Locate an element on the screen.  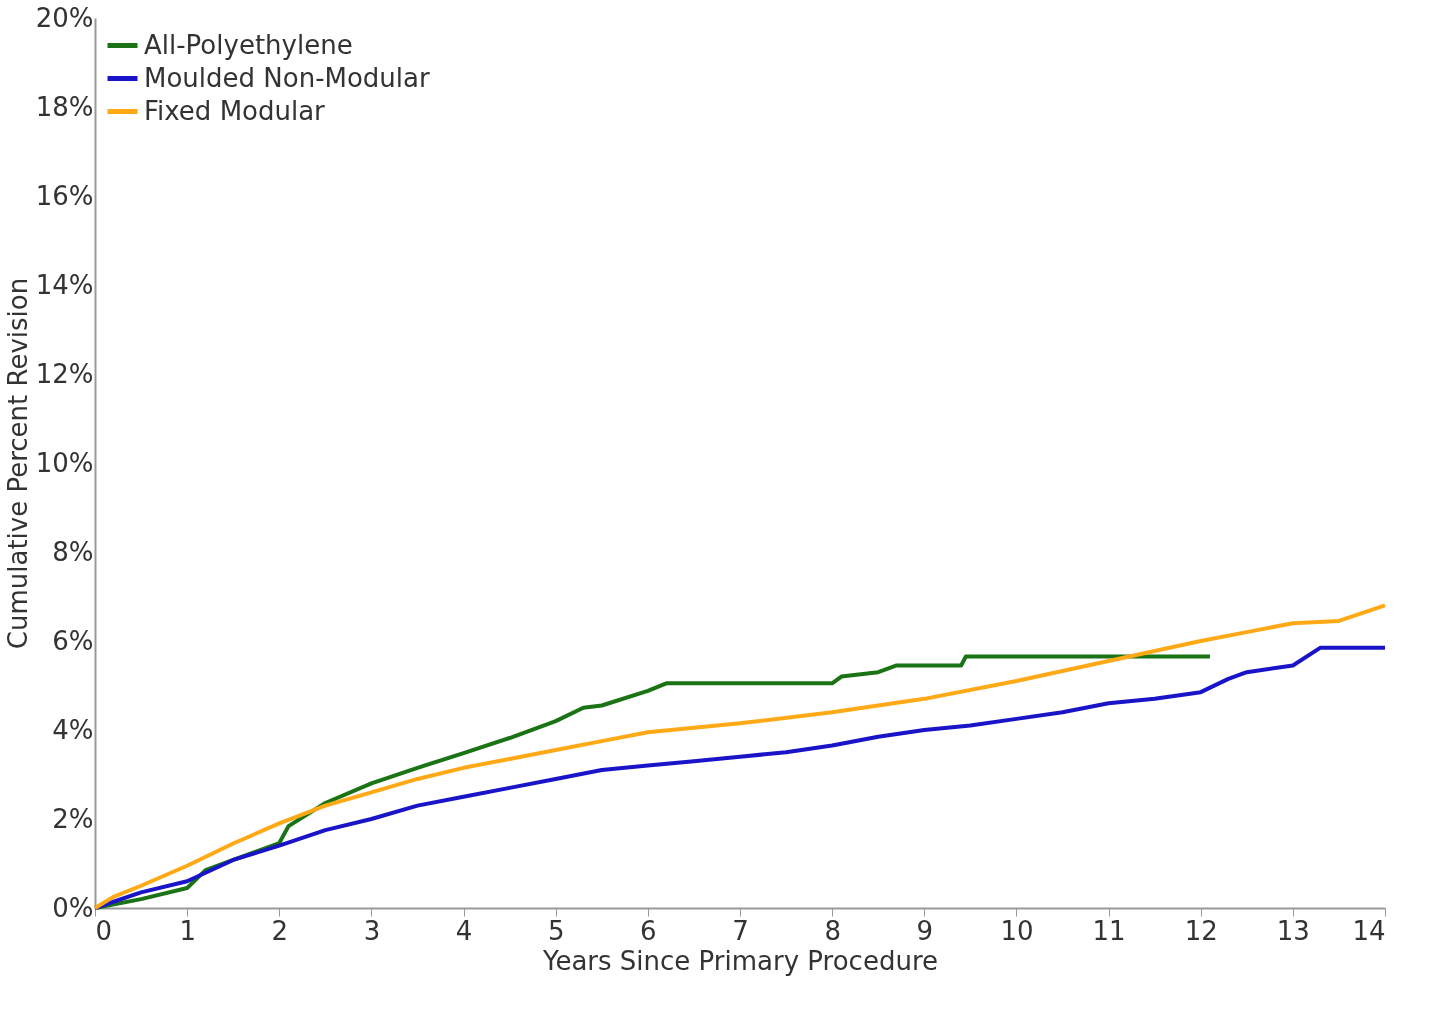
legend-label: Fixed Modular is located at coordinates (235, 110).